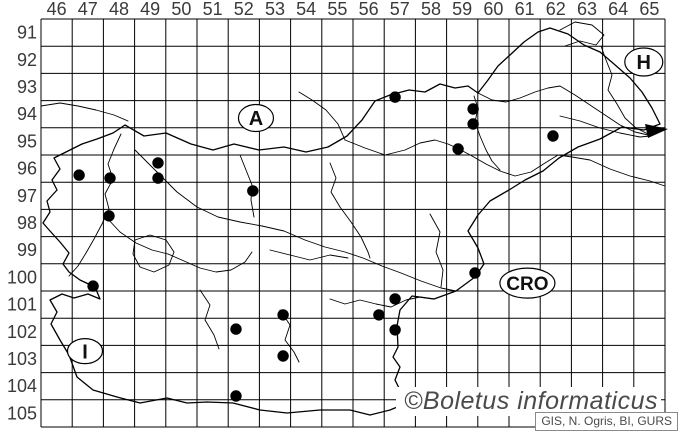 This screenshot has width=680, height=436. I want to click on region-label-A: A, so click(256, 118).